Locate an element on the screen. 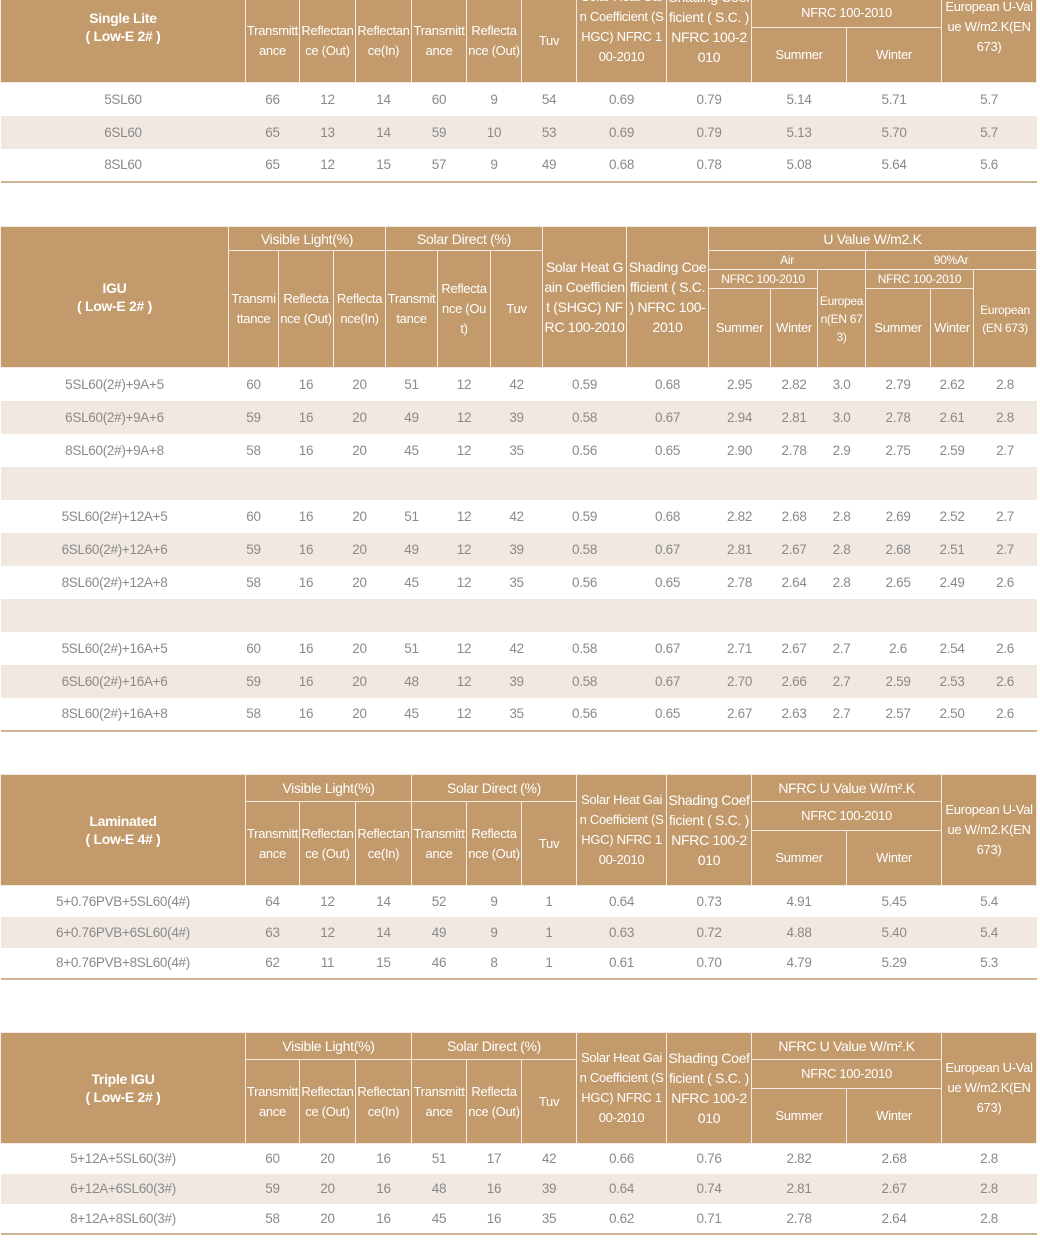 Image resolution: width=1040 pixels, height=1244 pixels. table-title: Triple IGU ( Low-E 2# ) is located at coordinates (123, 1088).